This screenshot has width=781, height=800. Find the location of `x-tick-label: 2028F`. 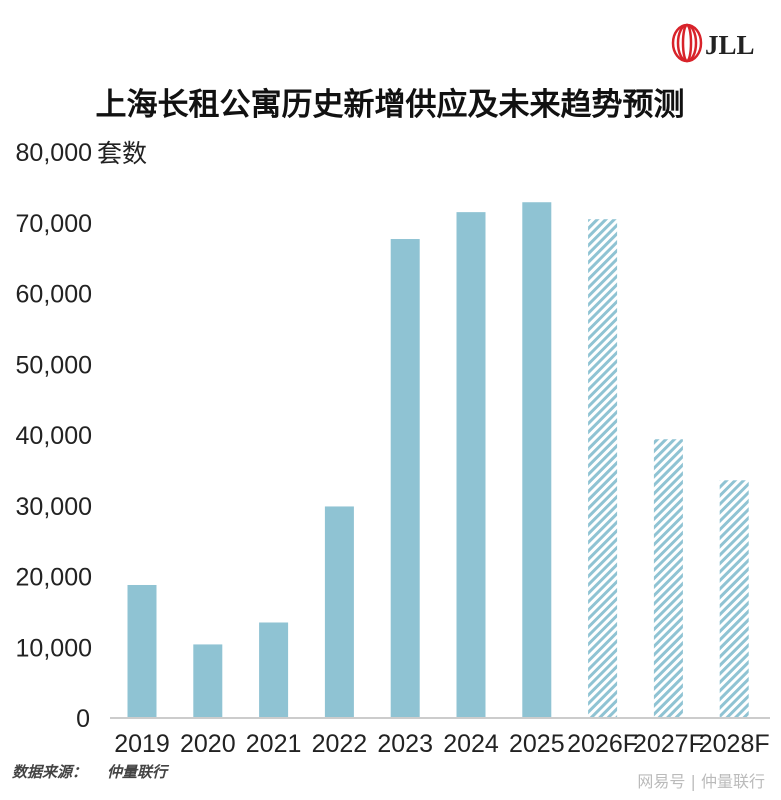

x-tick-label: 2028F is located at coordinates (734, 744).